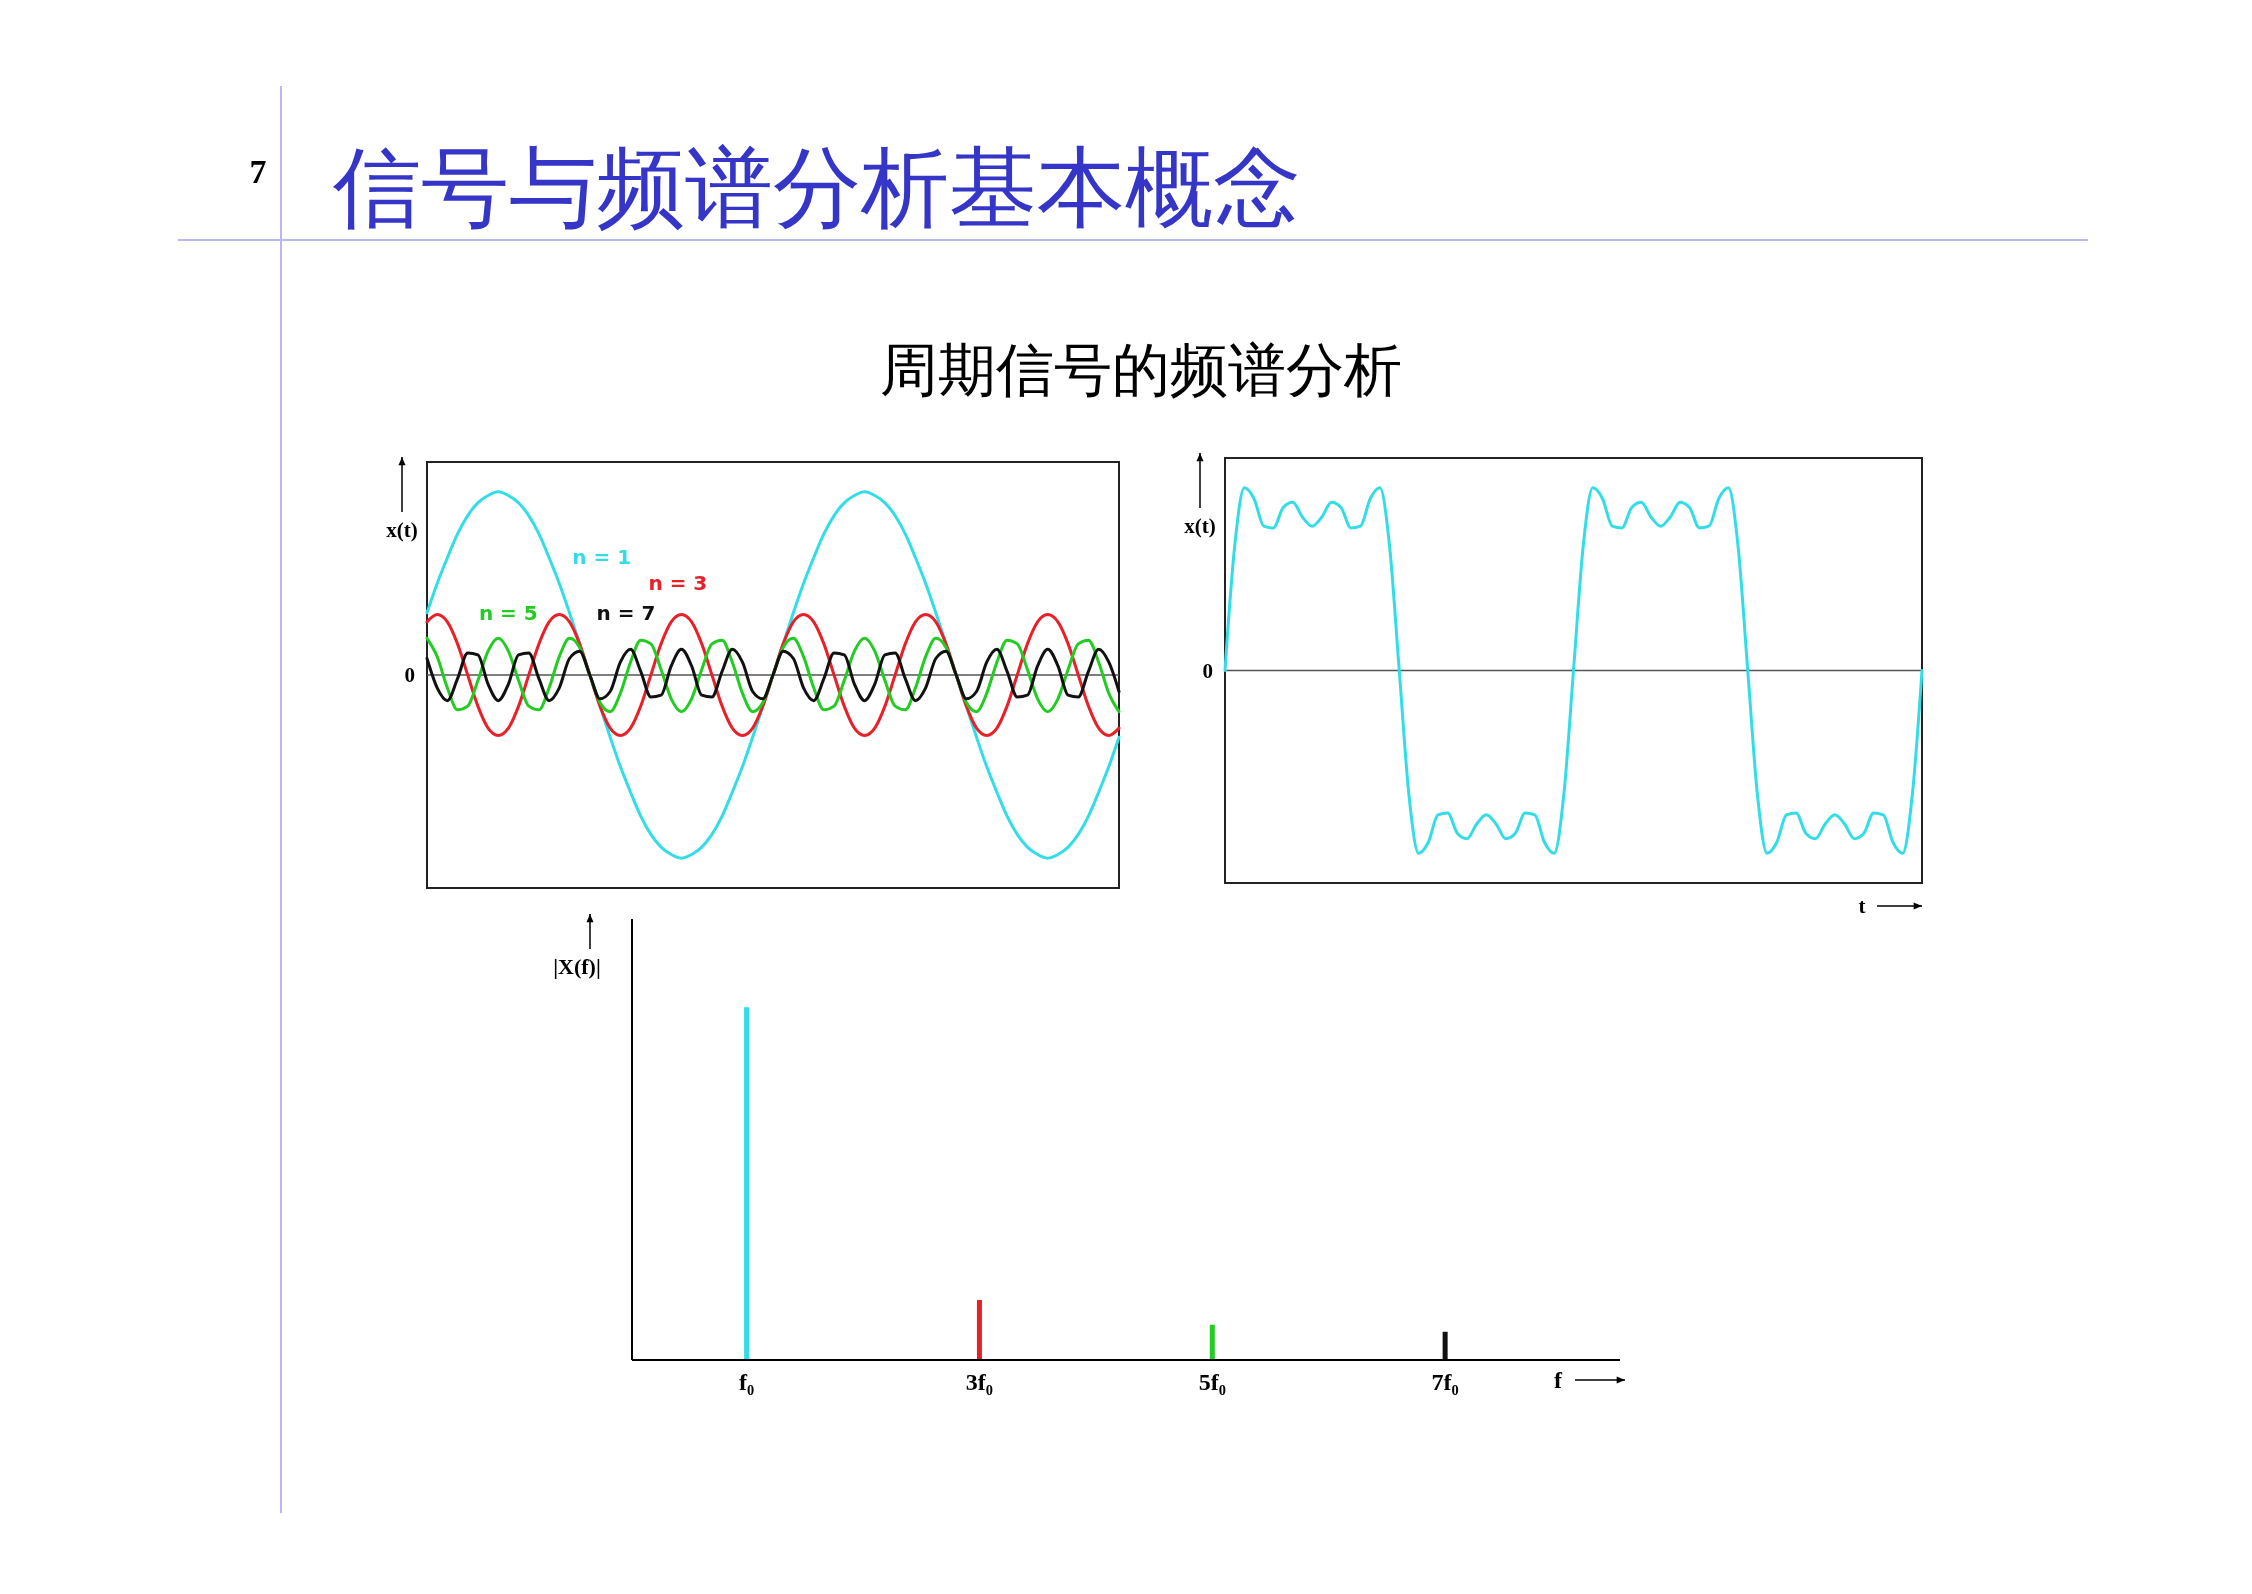 This screenshot has width=2252, height=1594. What do you see at coordinates (1558, 1380) in the screenshot?
I see `x-axis-title: f` at bounding box center [1558, 1380].